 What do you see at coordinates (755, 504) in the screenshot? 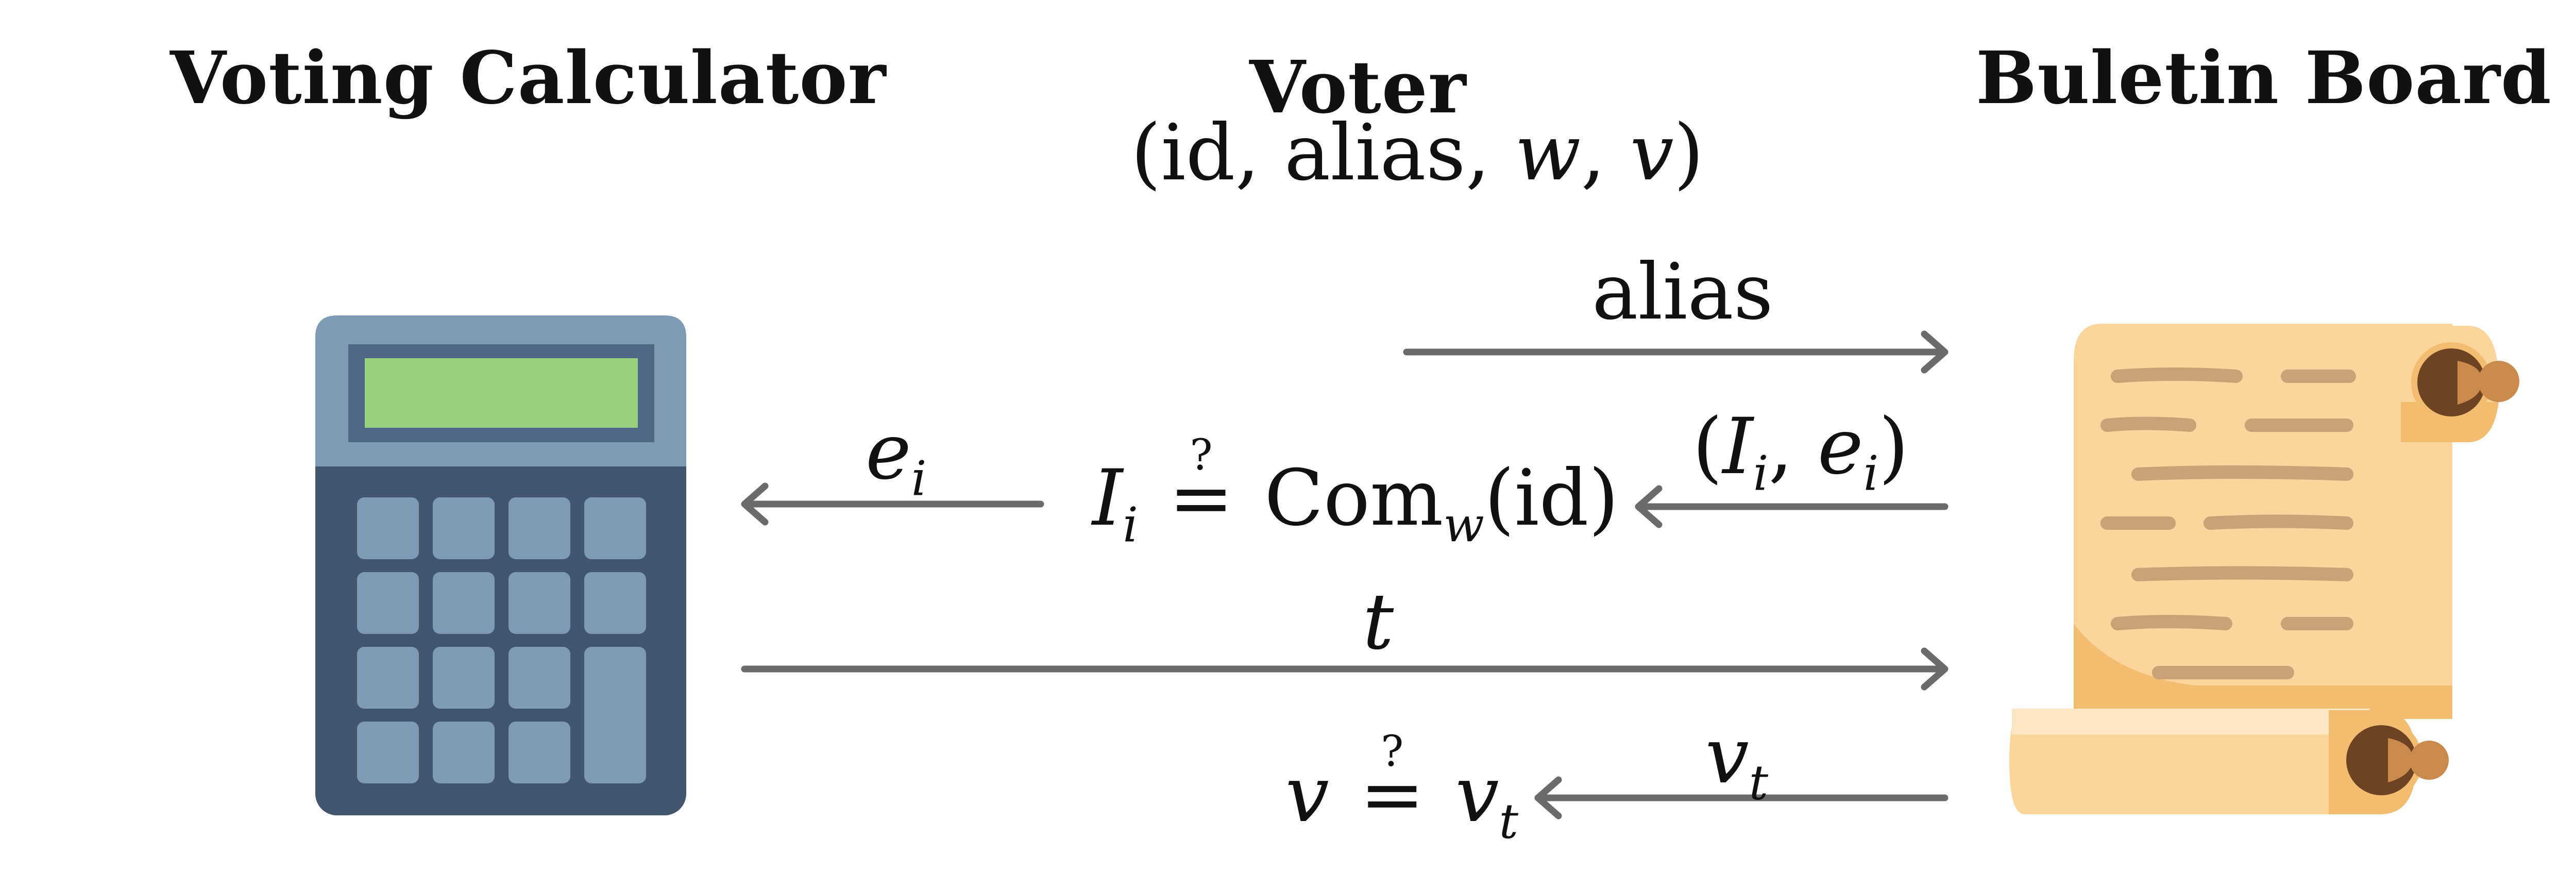
I see `challenge-arrow-head` at bounding box center [755, 504].